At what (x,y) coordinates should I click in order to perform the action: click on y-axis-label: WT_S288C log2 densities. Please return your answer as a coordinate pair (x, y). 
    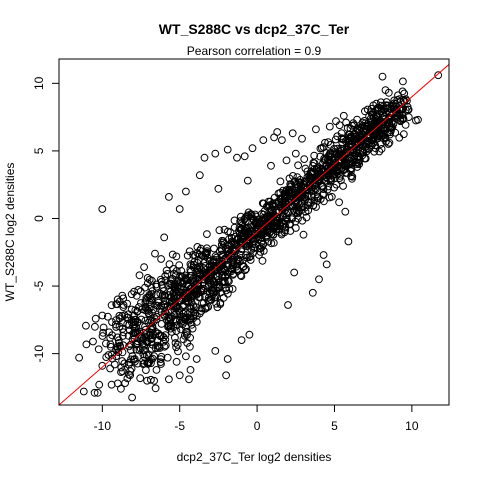
    Looking at the image, I should click on (10, 232).